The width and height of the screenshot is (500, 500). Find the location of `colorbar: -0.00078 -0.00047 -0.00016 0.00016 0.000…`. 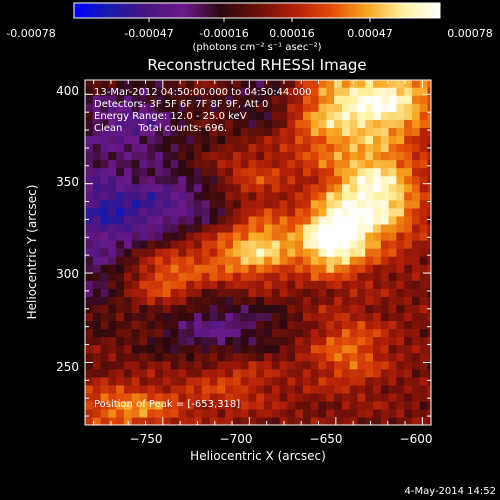

colorbar: -0.00078 -0.00047 -0.00016 0.00016 0.000… is located at coordinates (249, 27).